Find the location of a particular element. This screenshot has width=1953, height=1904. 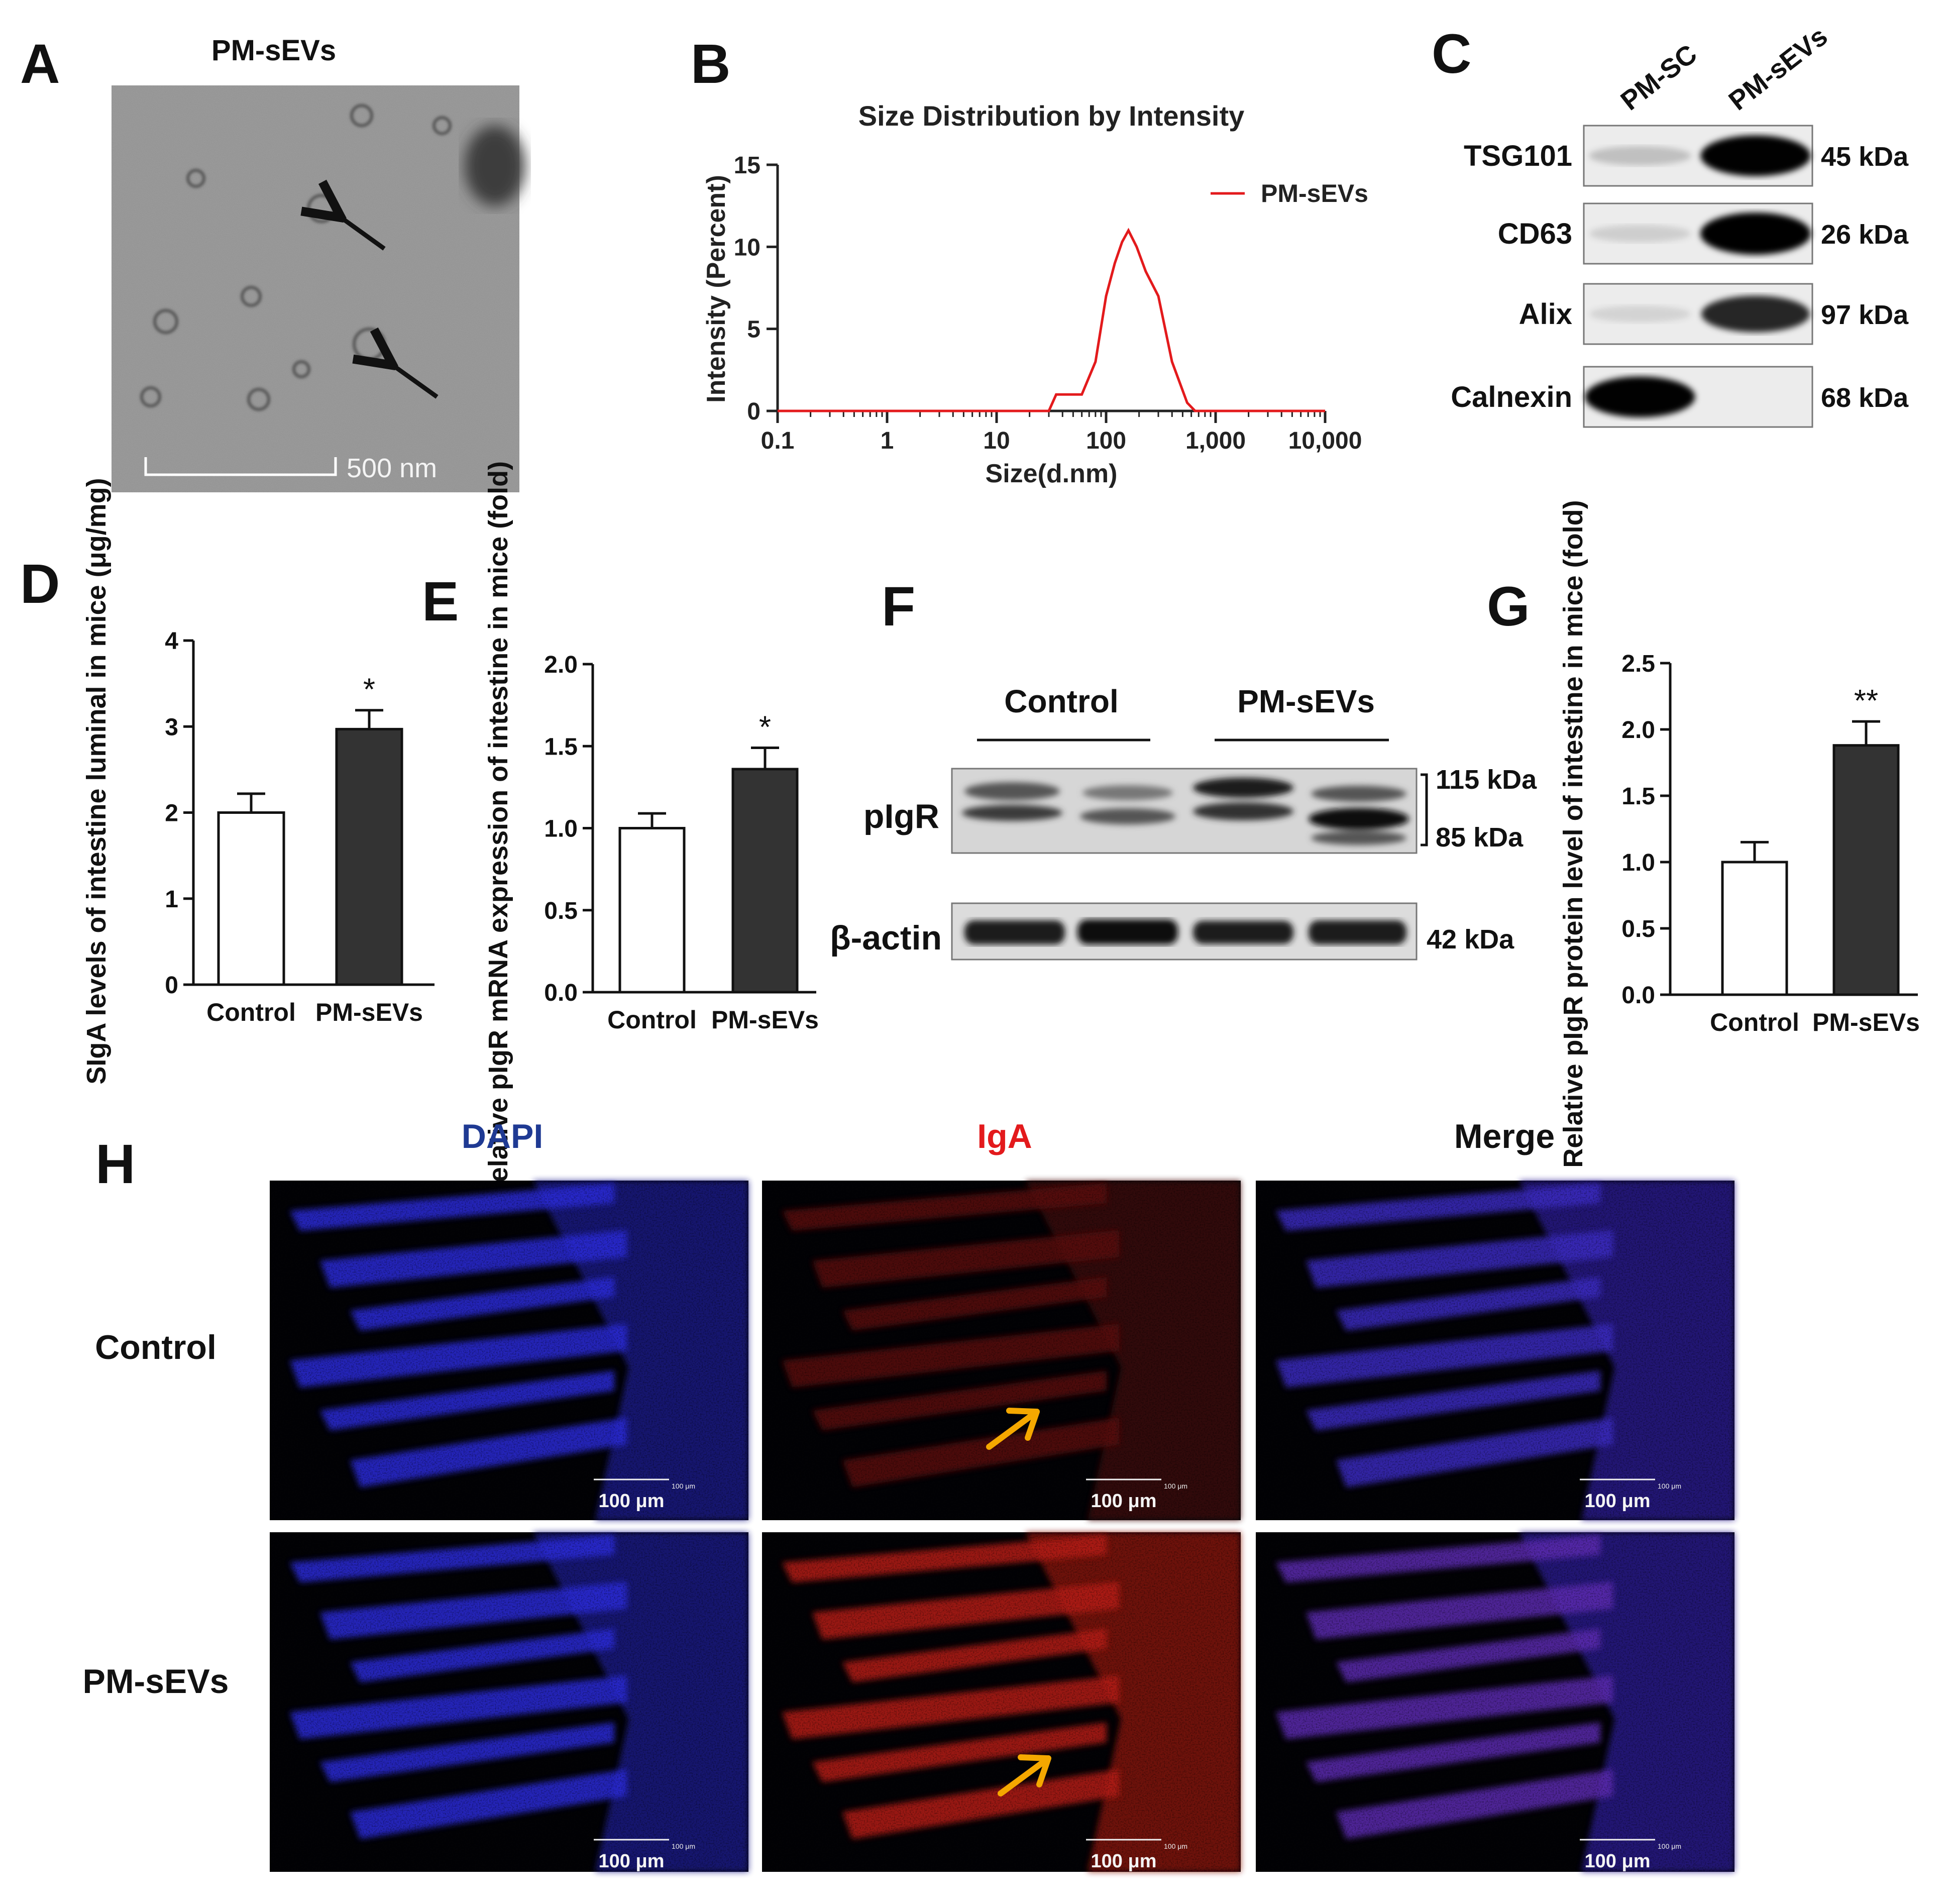

chart-g-ytick-label: 0.0 is located at coordinates (1638, 996).